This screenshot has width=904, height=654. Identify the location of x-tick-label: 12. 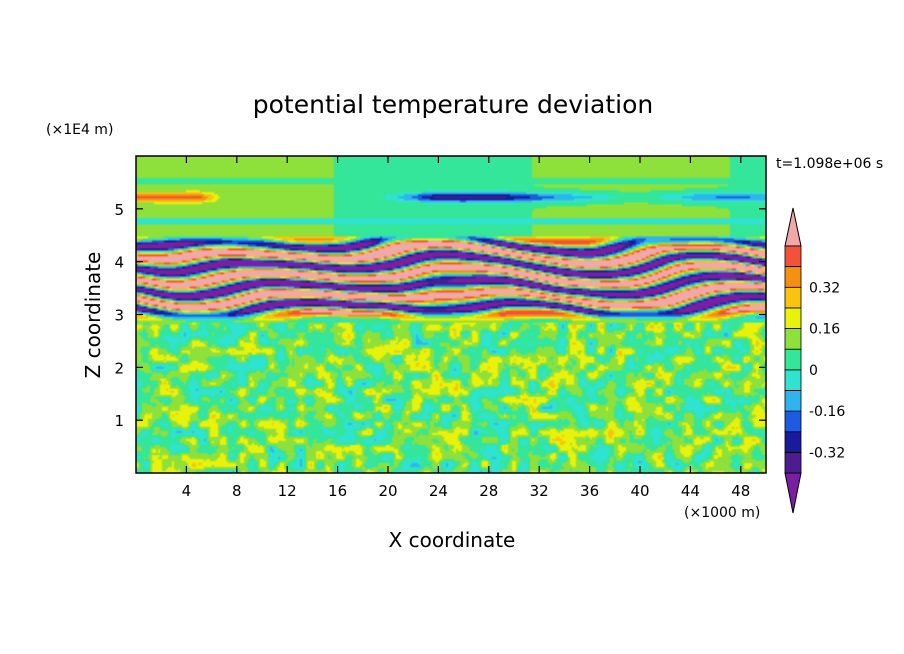
(287, 491).